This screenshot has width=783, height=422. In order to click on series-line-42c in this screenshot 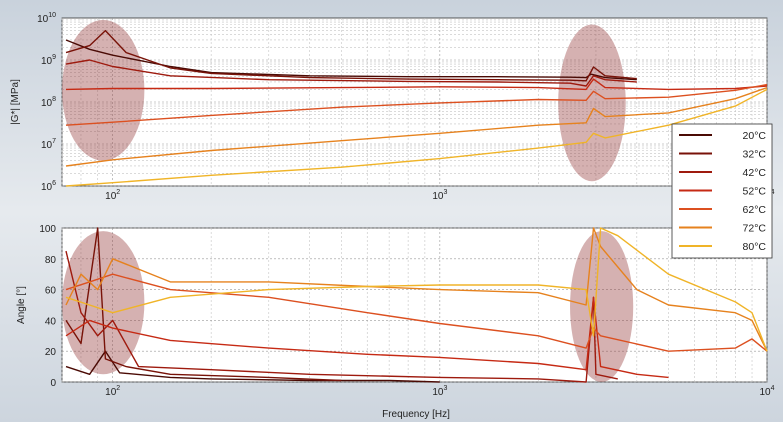, I will do `click(351, 73)`.